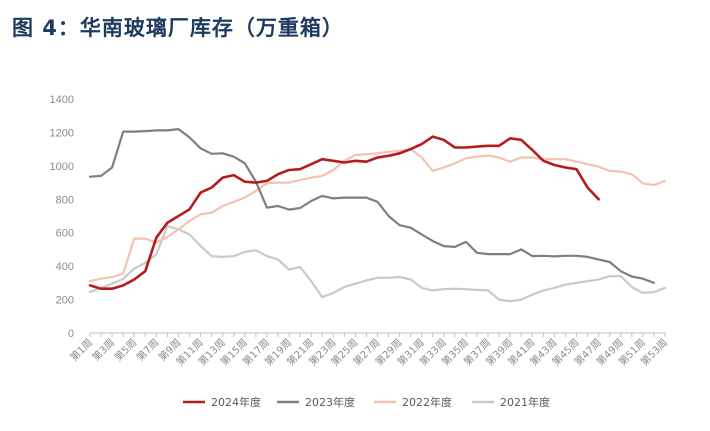 This screenshot has height=431, width=710. What do you see at coordinates (330, 402) in the screenshot?
I see `legend-label: 2023年度` at bounding box center [330, 402].